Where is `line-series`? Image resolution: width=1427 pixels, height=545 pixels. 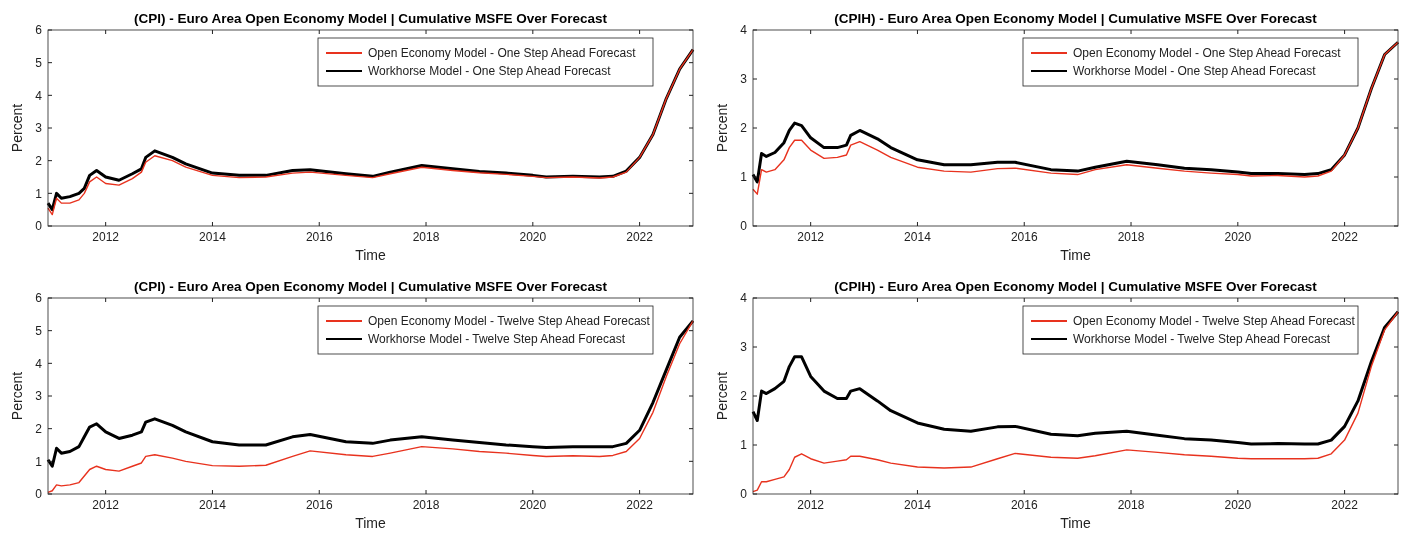
line-series is located at coordinates (1075, 378).